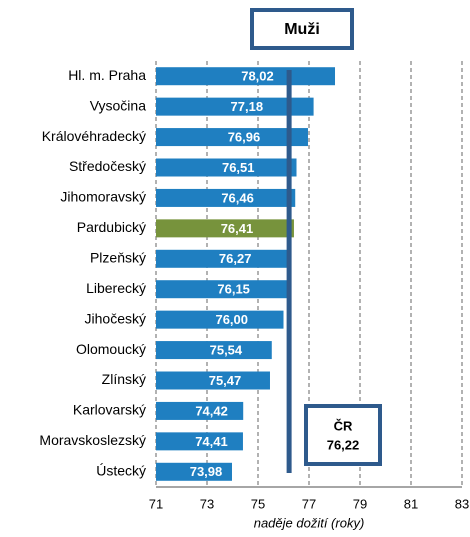 The height and width of the screenshot is (537, 470). Describe the element at coordinates (206, 471) in the screenshot. I see `value-label: 73,98` at that location.